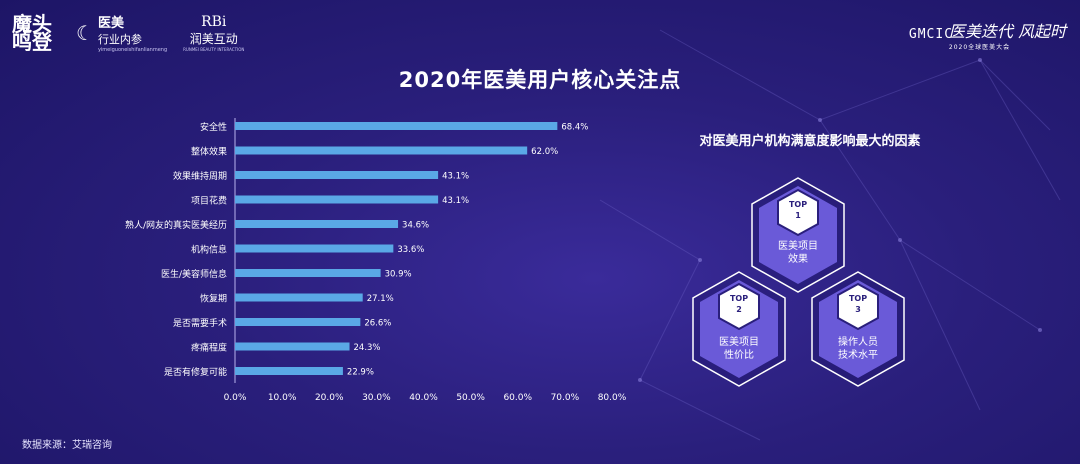 This screenshot has width=1080, height=464. What do you see at coordinates (798, 259) in the screenshot?
I see `top1-line2: 效果` at bounding box center [798, 259].